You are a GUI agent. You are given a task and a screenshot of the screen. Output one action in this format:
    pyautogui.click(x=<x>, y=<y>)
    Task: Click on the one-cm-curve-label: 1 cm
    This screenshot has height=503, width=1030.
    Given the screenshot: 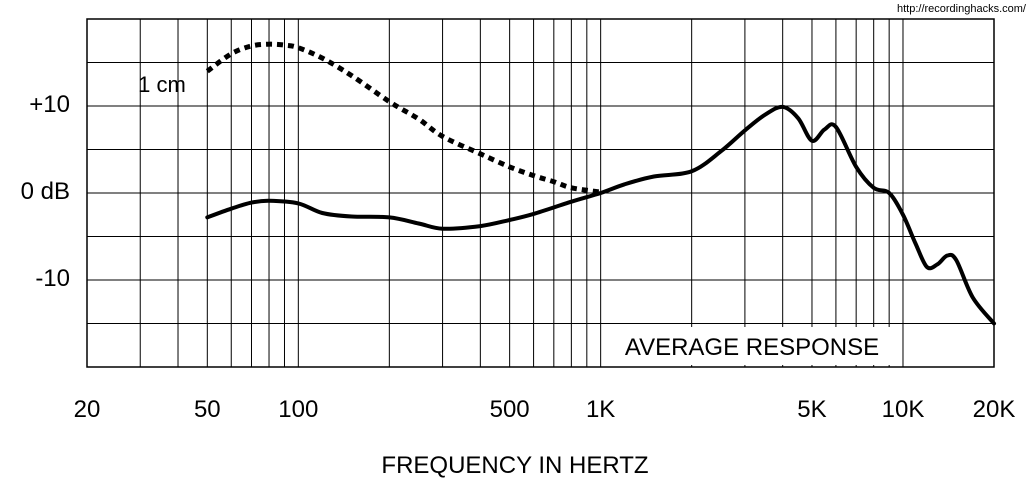 What is the action you would take?
    pyautogui.click(x=162, y=84)
    